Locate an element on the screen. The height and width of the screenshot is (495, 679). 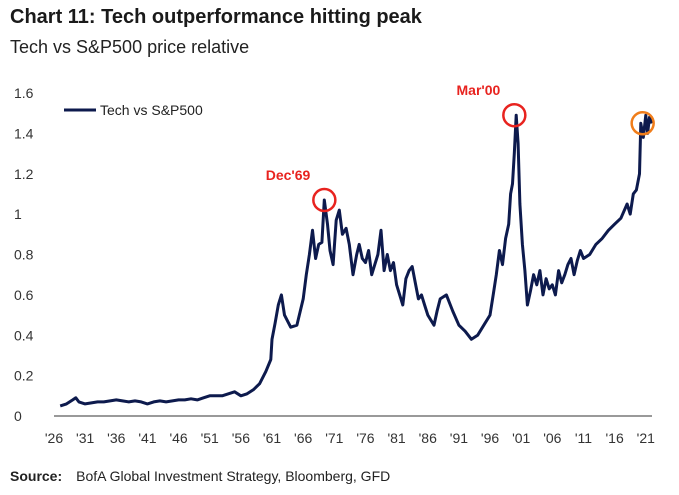
x-tick-label: '21 is located at coordinates (646, 438).